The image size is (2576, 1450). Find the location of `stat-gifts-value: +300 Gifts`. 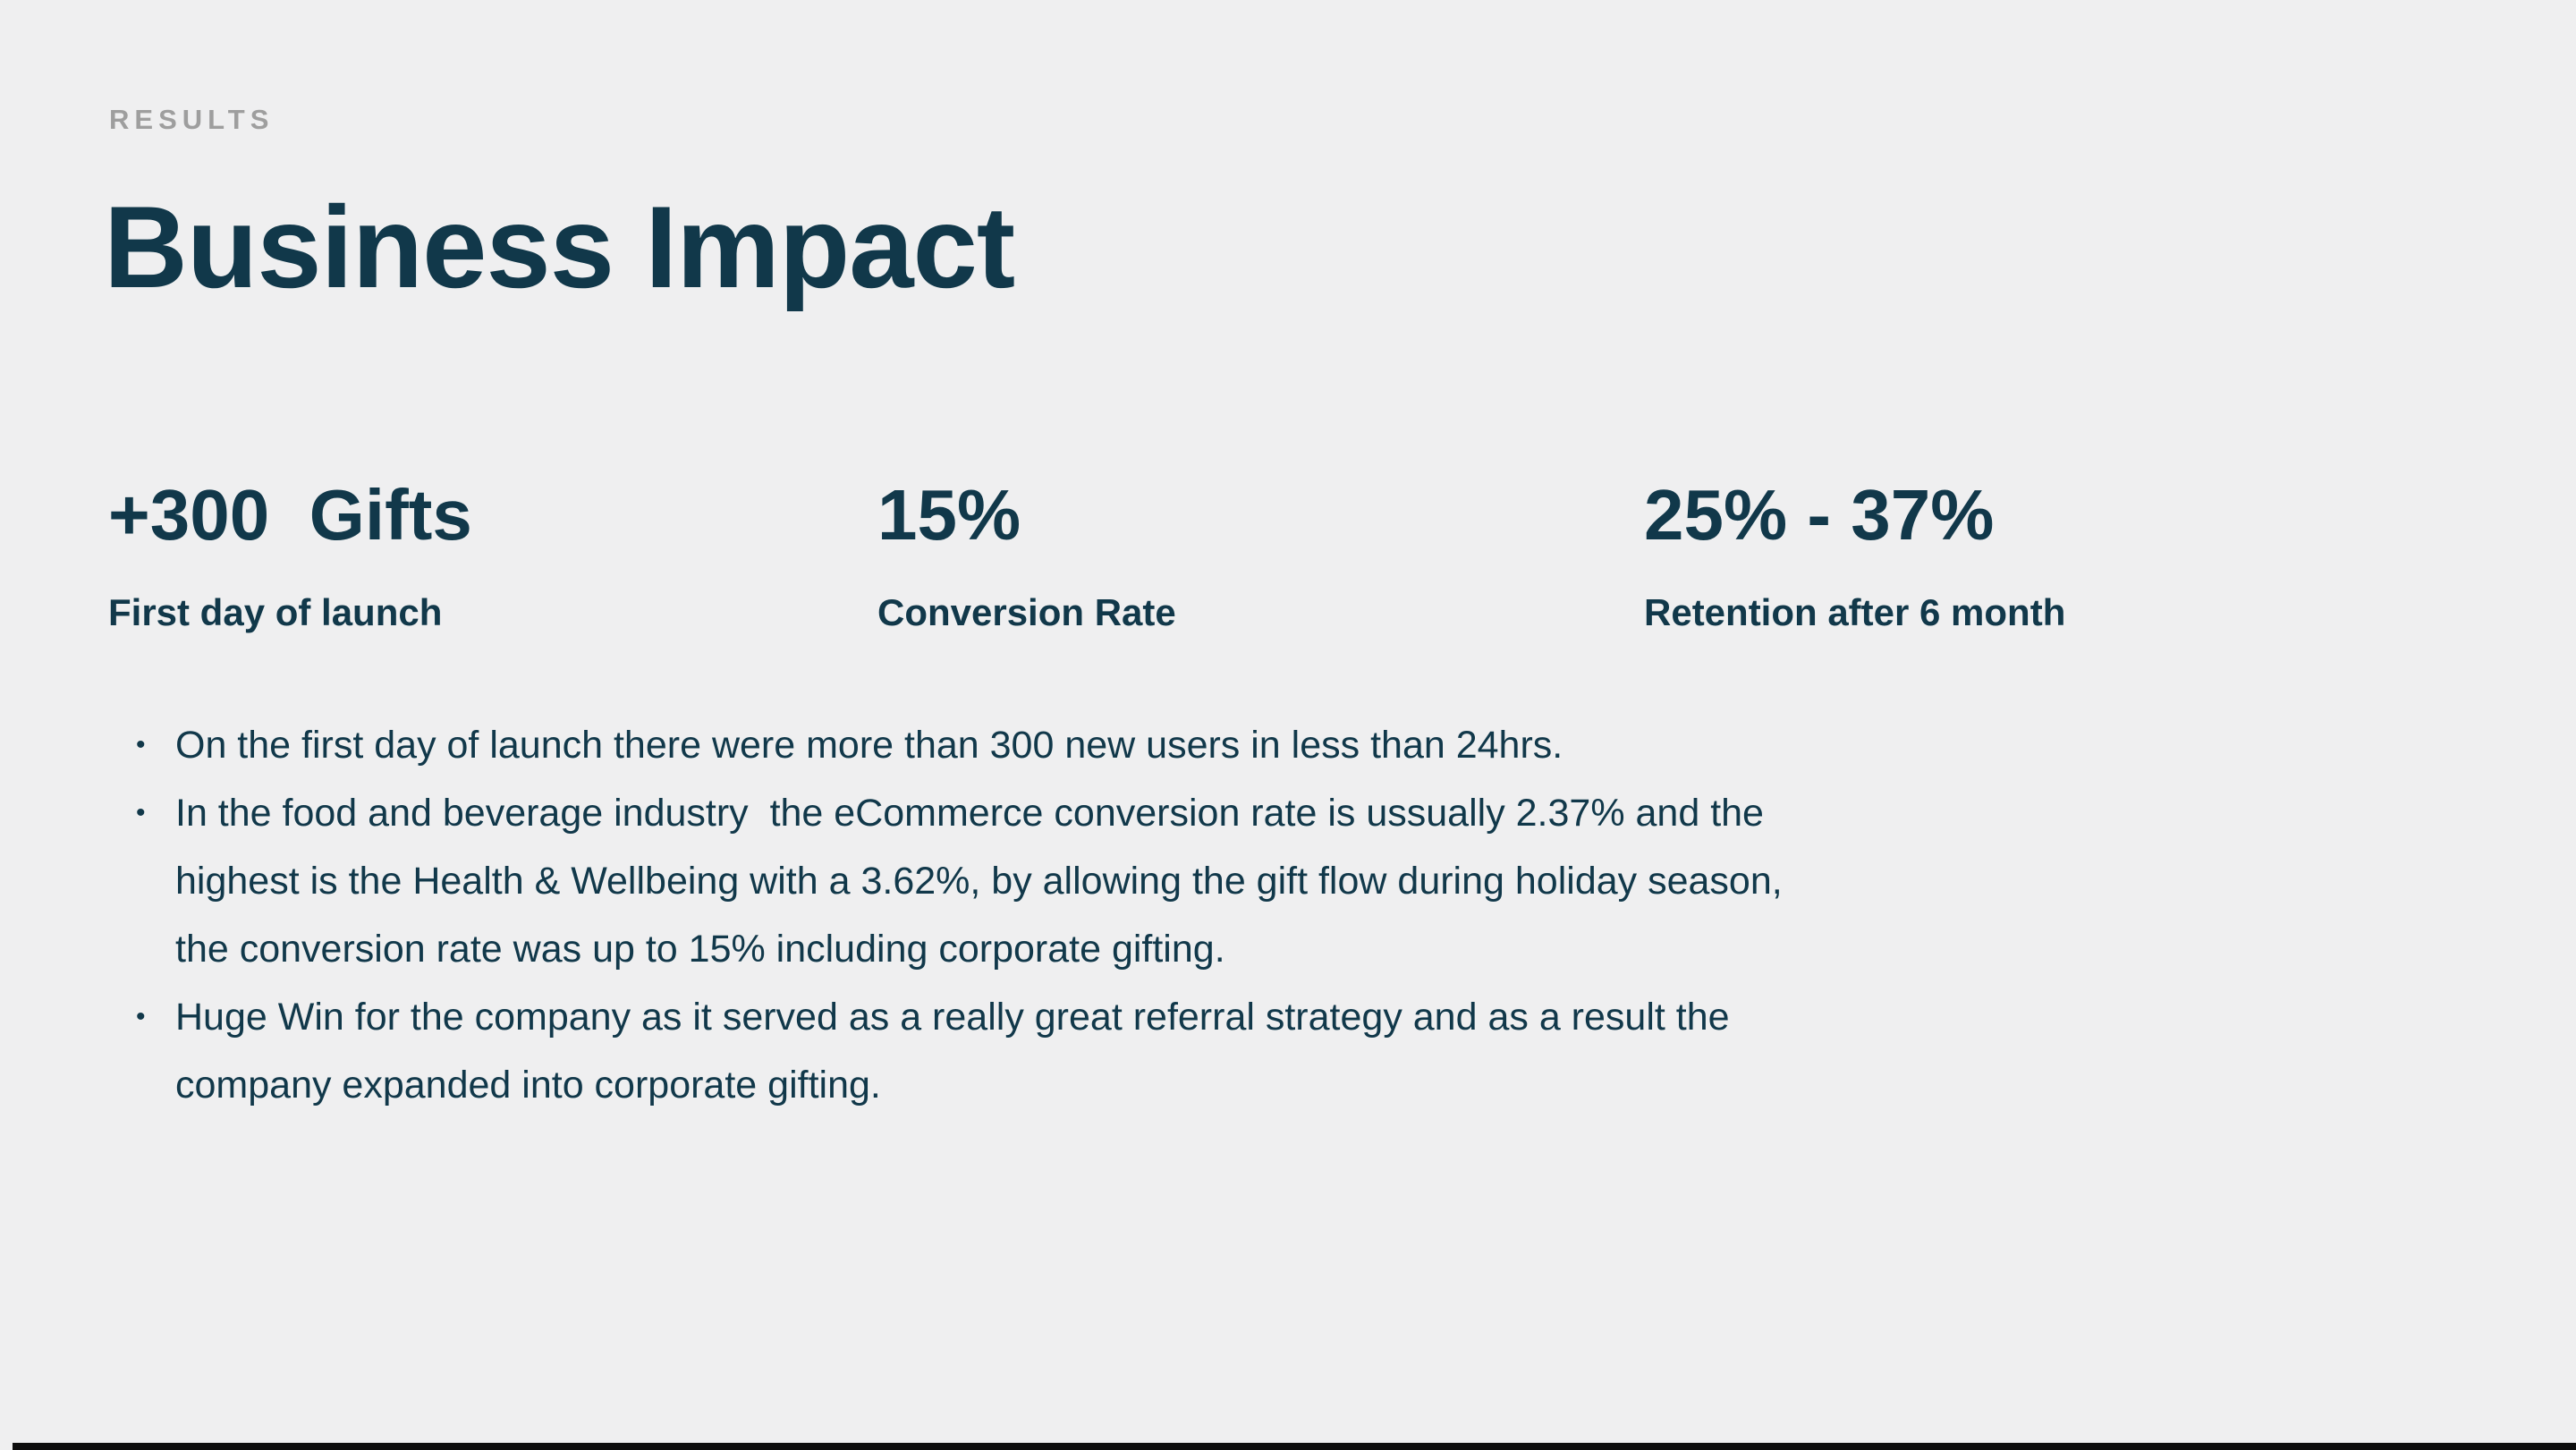

stat-gifts-value: +300 Gifts is located at coordinates (290, 515).